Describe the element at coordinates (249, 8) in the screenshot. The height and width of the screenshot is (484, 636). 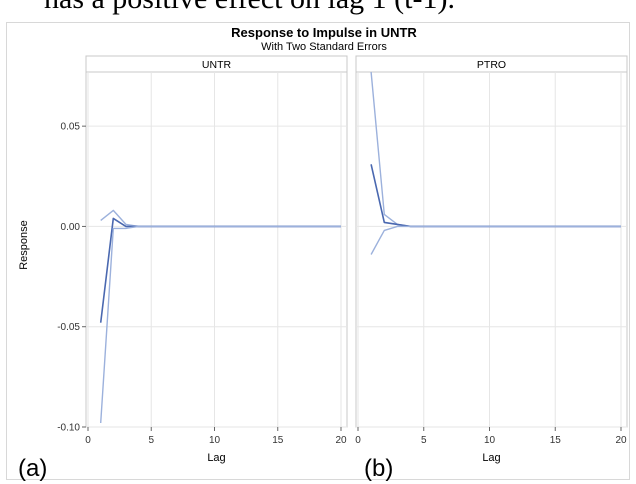
I see `document-text-line: has a positive effect on lag 1 (t-1).` at that location.